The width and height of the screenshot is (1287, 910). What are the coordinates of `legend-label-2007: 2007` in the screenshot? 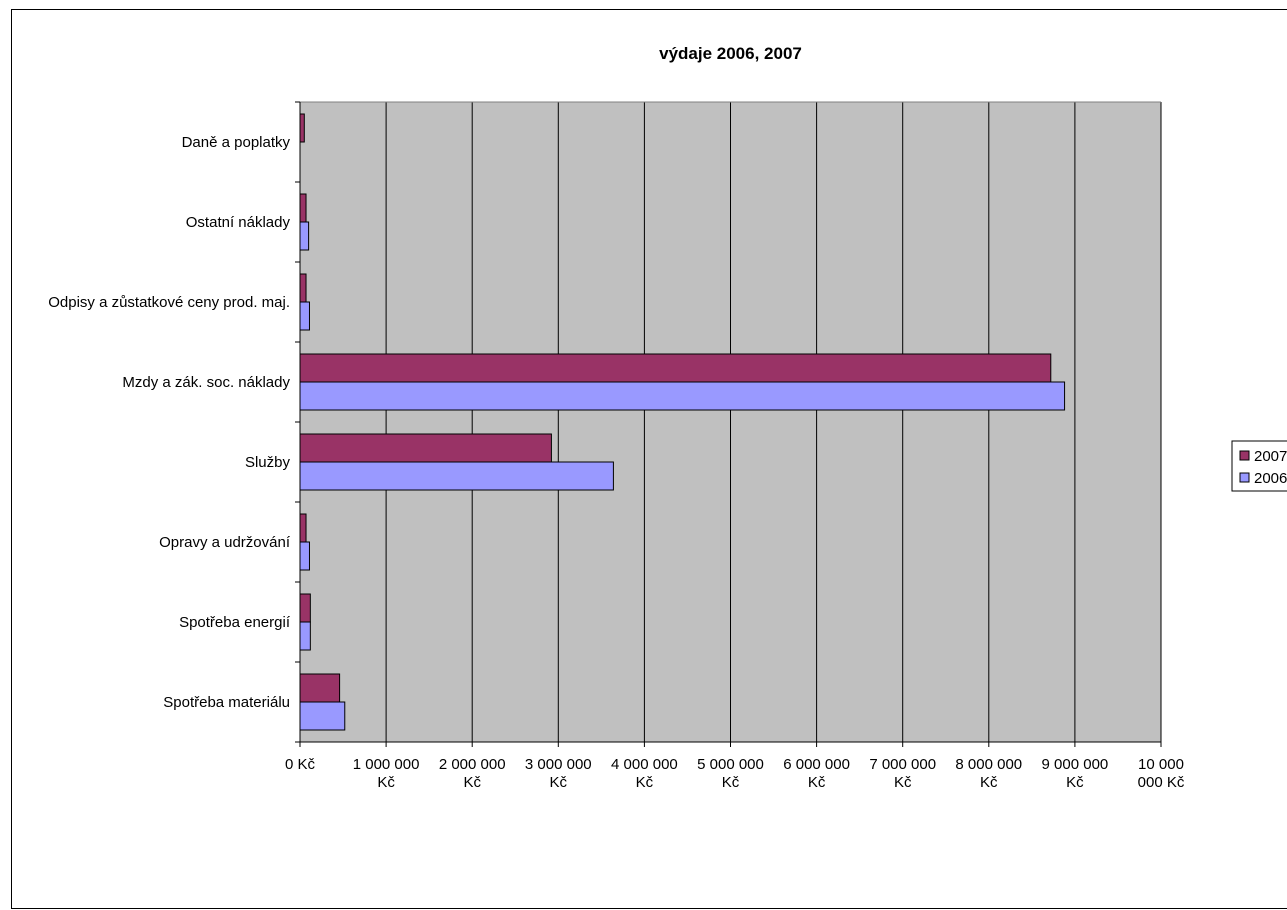 It's located at (1270, 456).